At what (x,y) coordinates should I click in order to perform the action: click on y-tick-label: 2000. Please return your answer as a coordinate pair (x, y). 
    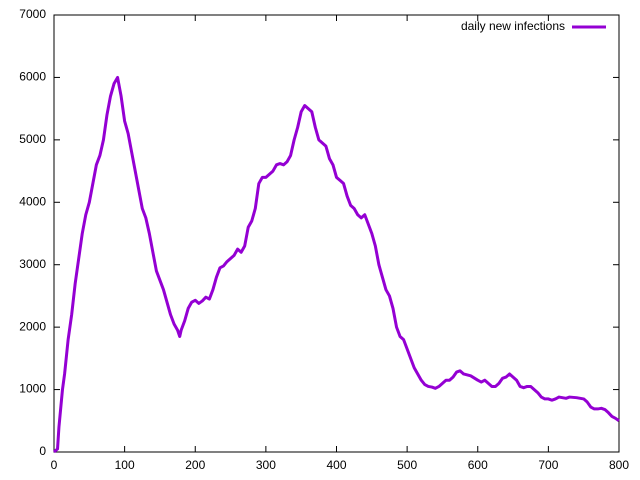
    Looking at the image, I should click on (32, 326).